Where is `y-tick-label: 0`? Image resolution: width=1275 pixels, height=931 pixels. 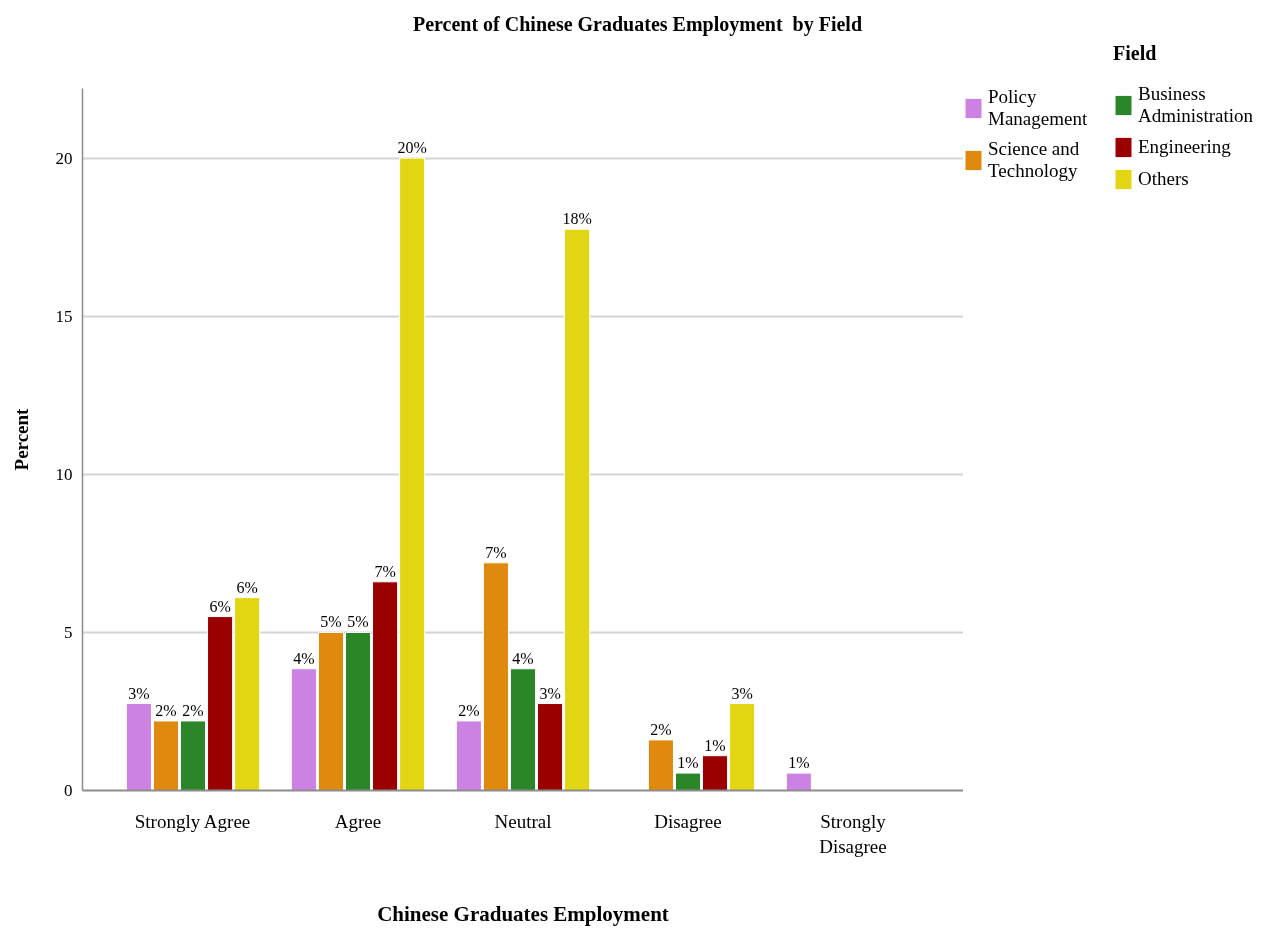 y-tick-label: 0 is located at coordinates (68, 790).